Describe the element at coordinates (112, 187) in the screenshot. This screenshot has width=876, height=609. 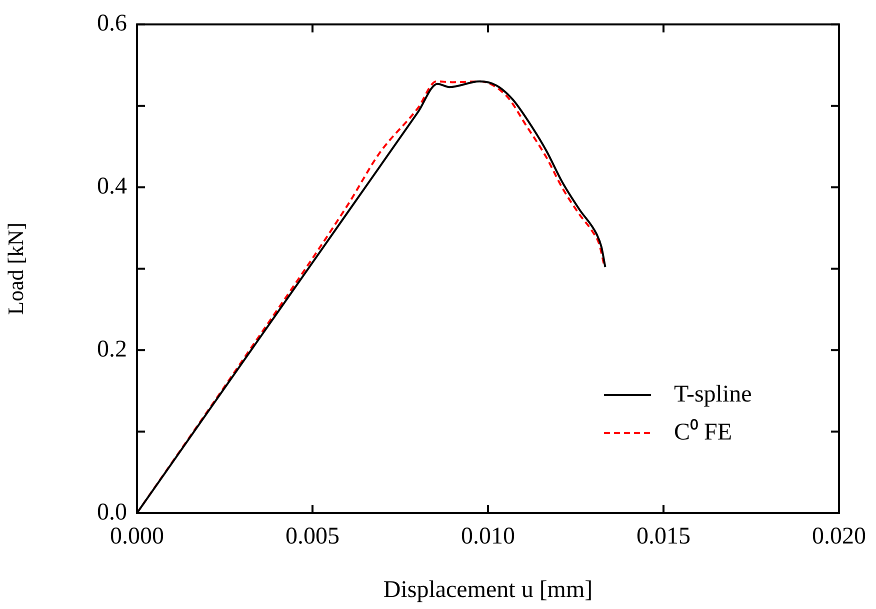
I see `y-tick-label: 0.4` at that location.